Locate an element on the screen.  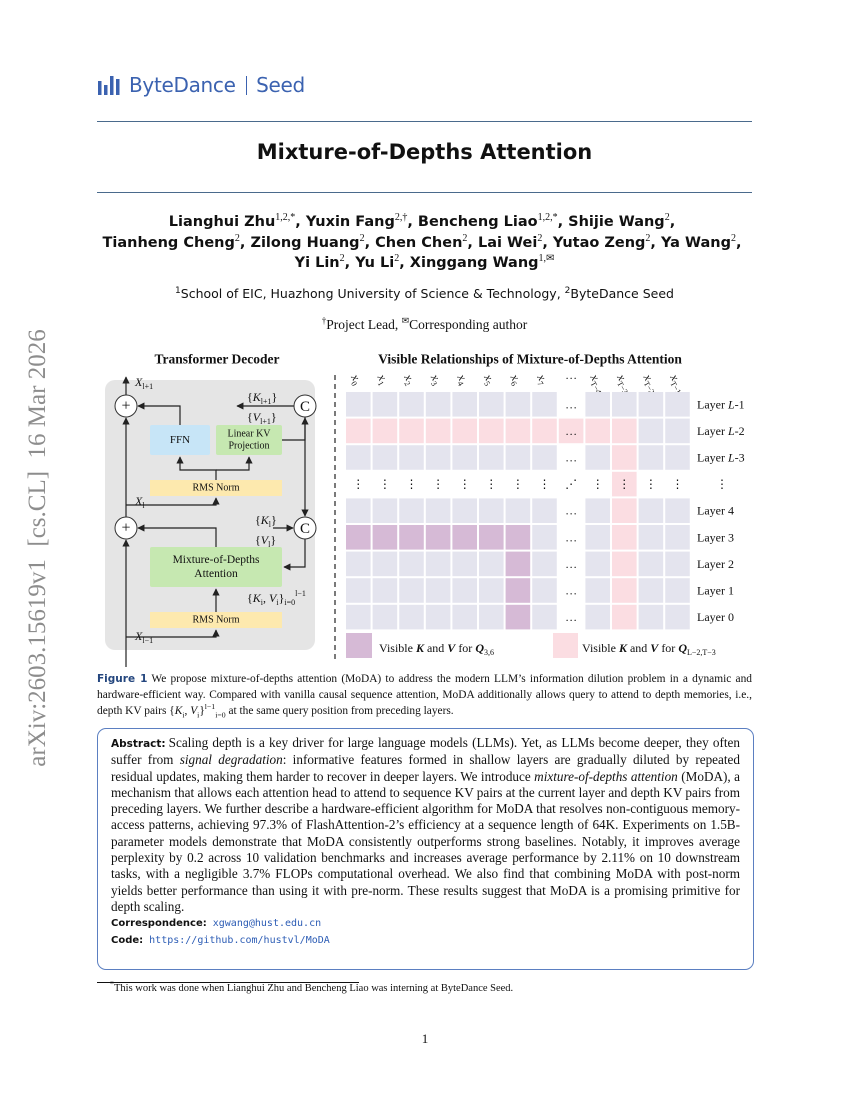
text-segment: l+1 is located at coordinates (265, 421).